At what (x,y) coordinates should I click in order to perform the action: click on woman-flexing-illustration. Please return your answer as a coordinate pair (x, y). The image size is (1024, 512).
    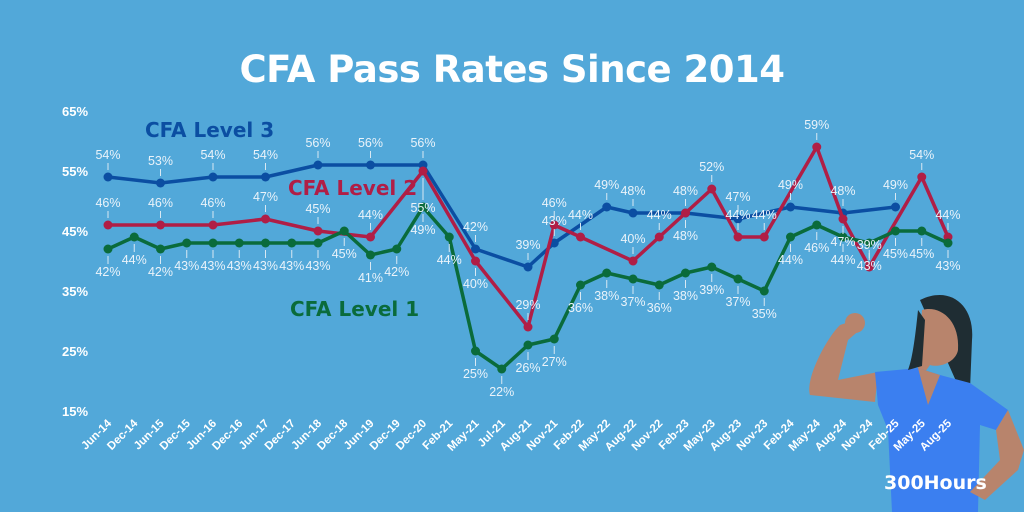
    Looking at the image, I should click on (916, 403).